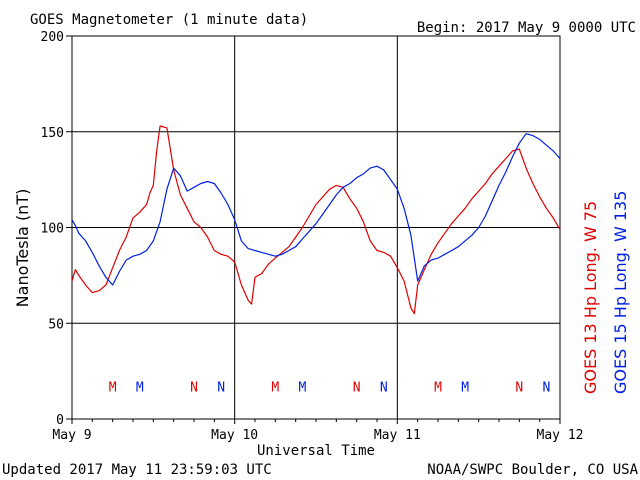 The width and height of the screenshot is (640, 480). What do you see at coordinates (52, 133) in the screenshot?
I see `y-tick-label: 150` at bounding box center [52, 133].